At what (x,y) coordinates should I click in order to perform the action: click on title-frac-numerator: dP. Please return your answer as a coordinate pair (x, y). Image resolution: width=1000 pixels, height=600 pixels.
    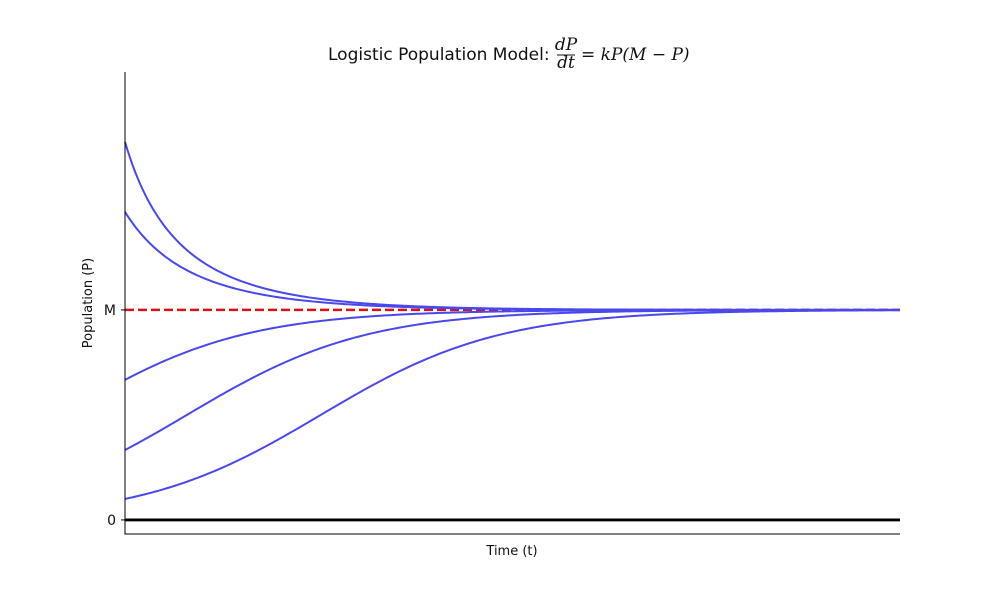
    Looking at the image, I should click on (566, 45).